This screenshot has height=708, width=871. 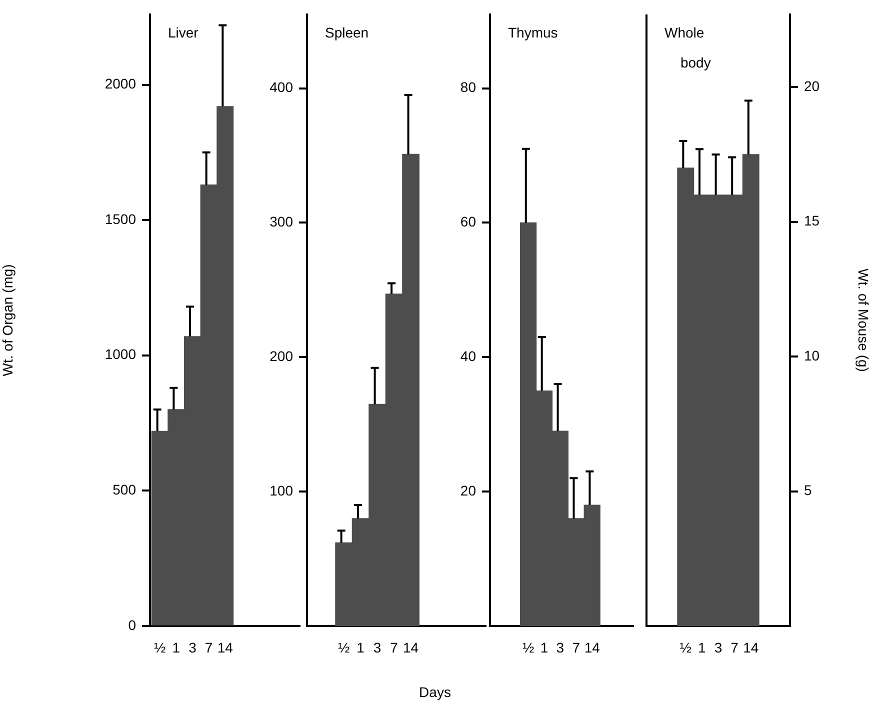 I want to click on y-tick-label: 80, so click(x=468, y=87).